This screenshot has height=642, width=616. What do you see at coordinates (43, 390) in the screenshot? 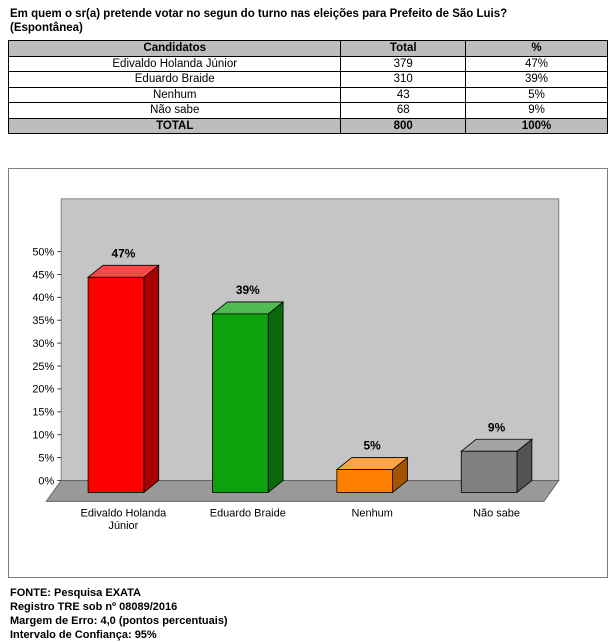
I see `y-axis-label: 20%` at bounding box center [43, 390].